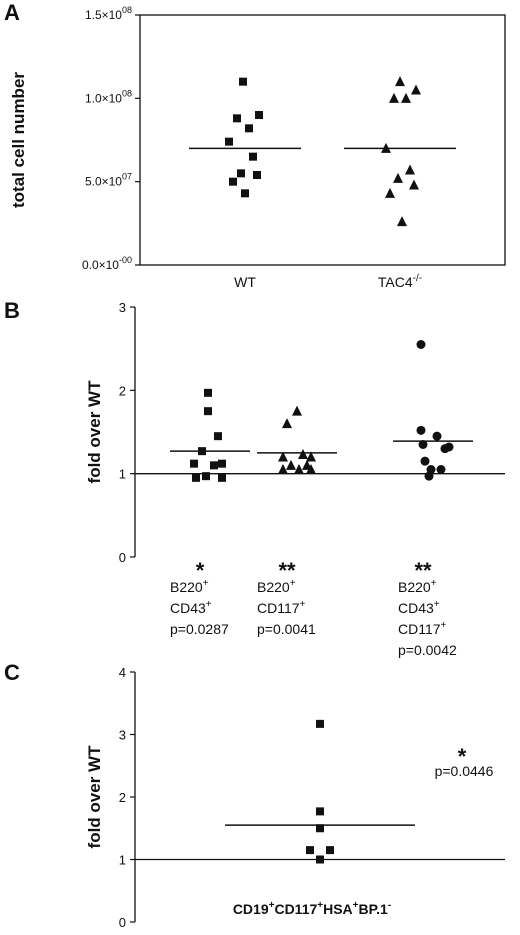 The width and height of the screenshot is (520, 935). I want to click on panel-b-category-label-line: p=0.0042, so click(427, 650).